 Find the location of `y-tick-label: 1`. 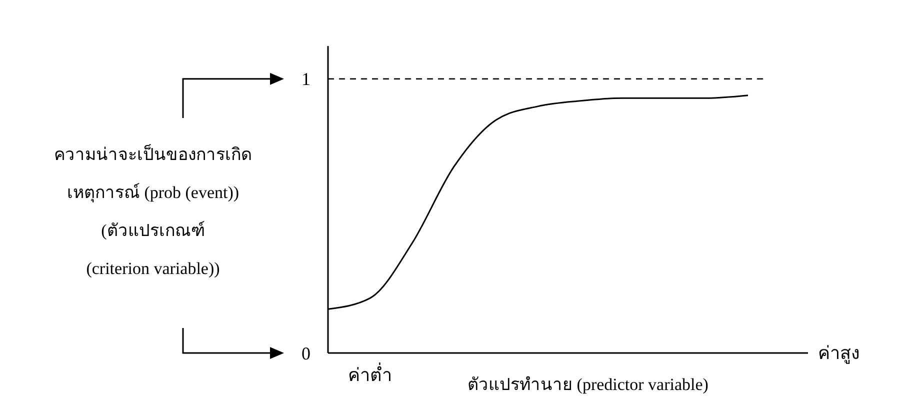

y-tick-label: 1 is located at coordinates (306, 79).